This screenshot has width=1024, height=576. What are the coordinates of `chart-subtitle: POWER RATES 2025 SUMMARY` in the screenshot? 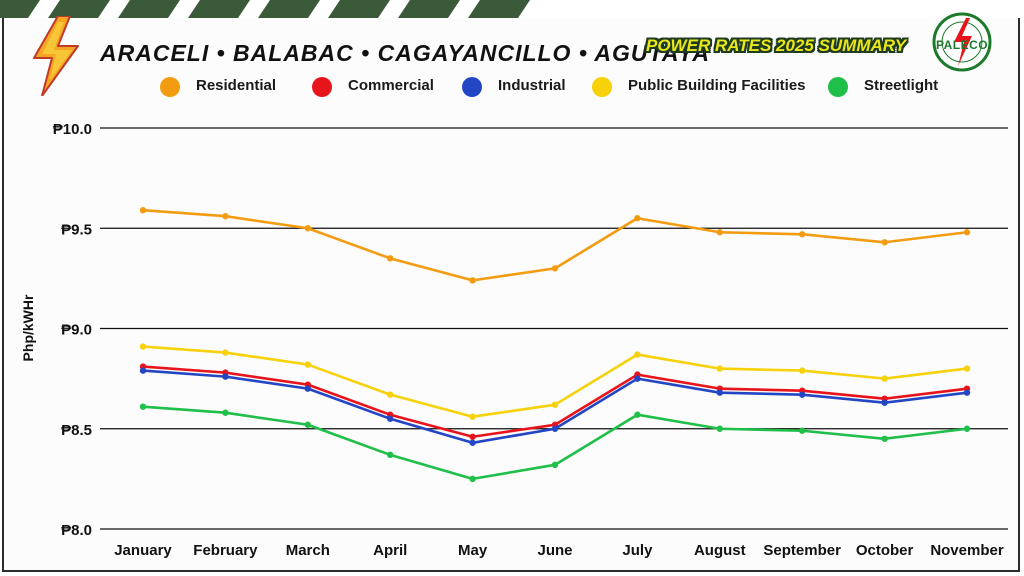 It's located at (776, 45).